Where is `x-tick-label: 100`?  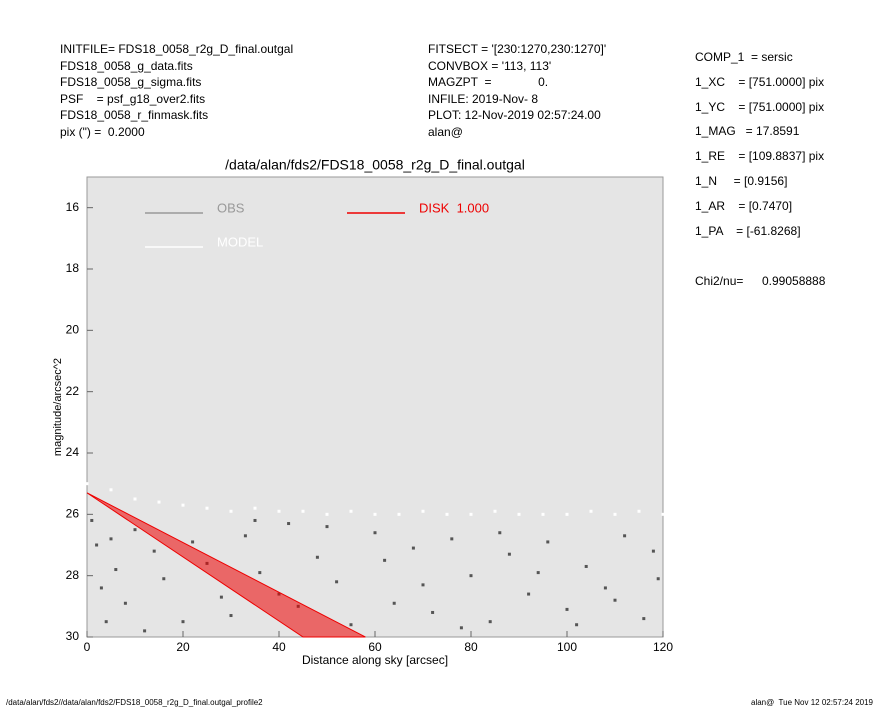 x-tick-label: 100 is located at coordinates (567, 647).